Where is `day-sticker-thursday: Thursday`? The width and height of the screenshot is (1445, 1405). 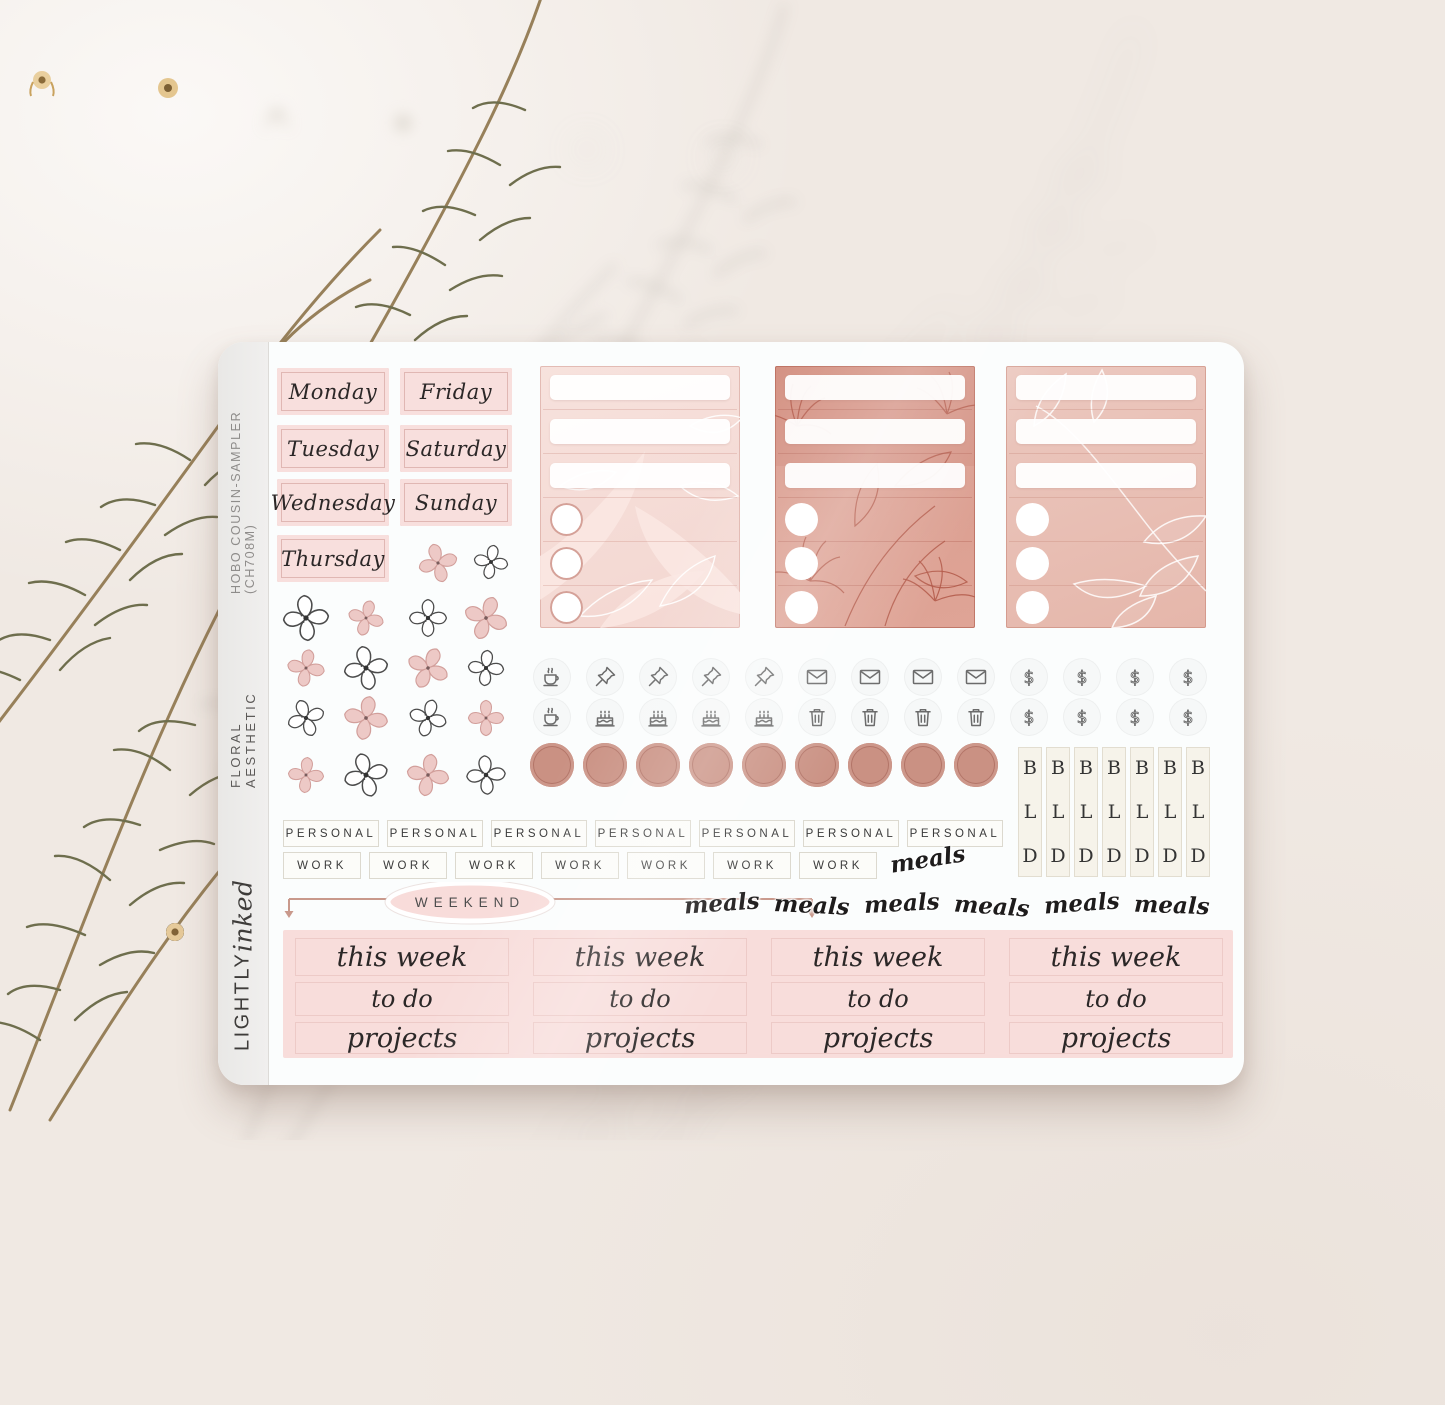
day-sticker-thursday: Thursday is located at coordinates (333, 558).